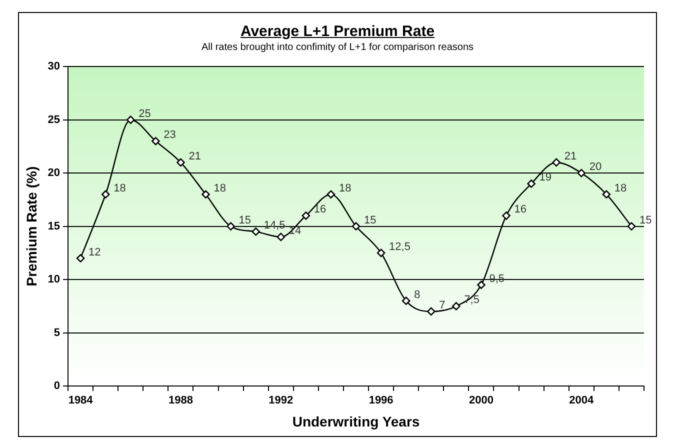 This screenshot has width=676, height=443. I want to click on y-tick-label: 20, so click(54, 173).